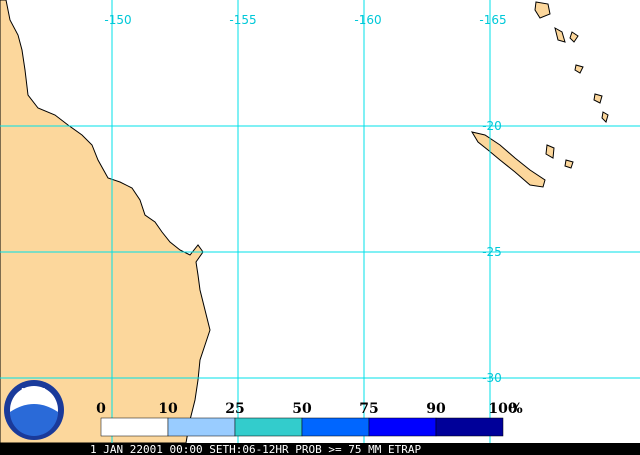 The height and width of the screenshot is (455, 640). What do you see at coordinates (168, 409) in the screenshot?
I see `legend-label: 10` at bounding box center [168, 409].